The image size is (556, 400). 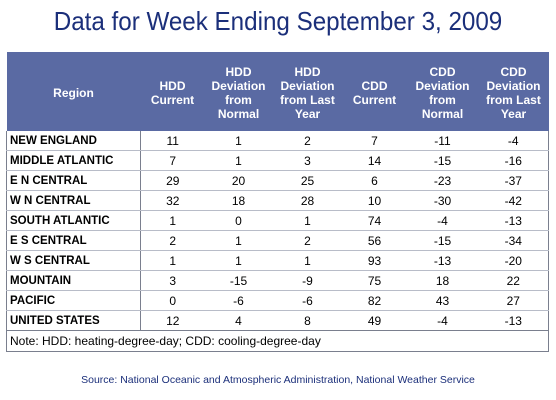 I want to click on region-name-cell: UNITED STATES, so click(x=73, y=320).